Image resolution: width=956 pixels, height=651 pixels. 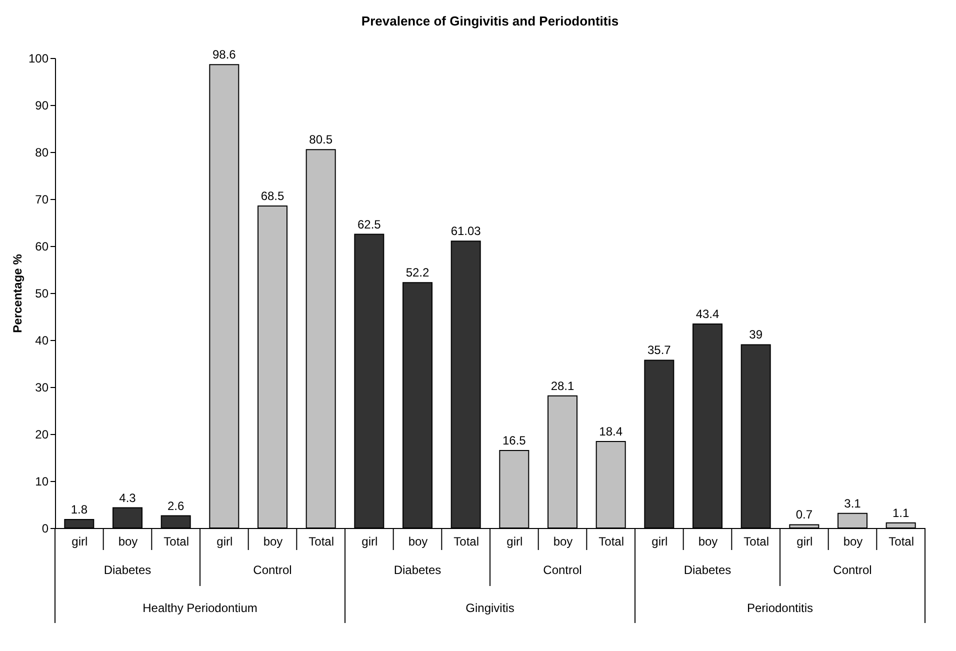 I want to click on y-tick-label: 70, so click(x=42, y=199).